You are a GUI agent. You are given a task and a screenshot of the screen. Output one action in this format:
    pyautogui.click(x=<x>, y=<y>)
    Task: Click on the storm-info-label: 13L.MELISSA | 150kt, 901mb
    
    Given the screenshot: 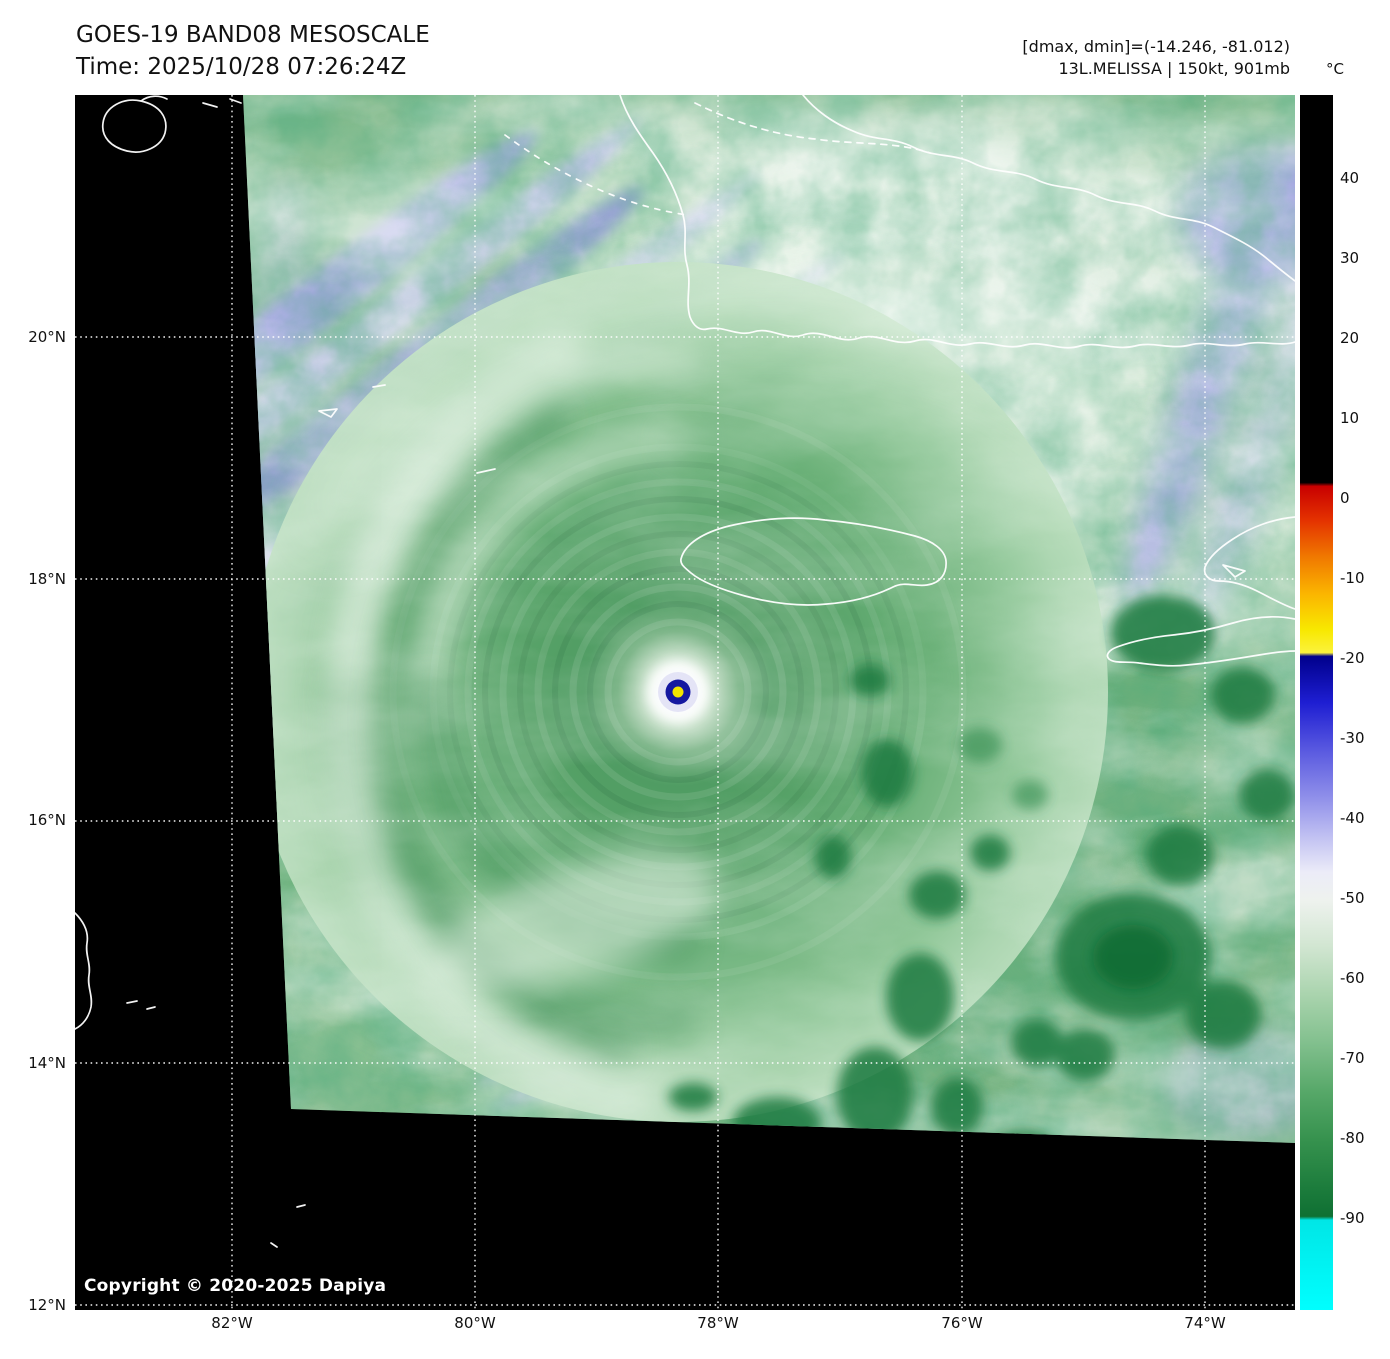 What is the action you would take?
    pyautogui.click(x=1174, y=68)
    